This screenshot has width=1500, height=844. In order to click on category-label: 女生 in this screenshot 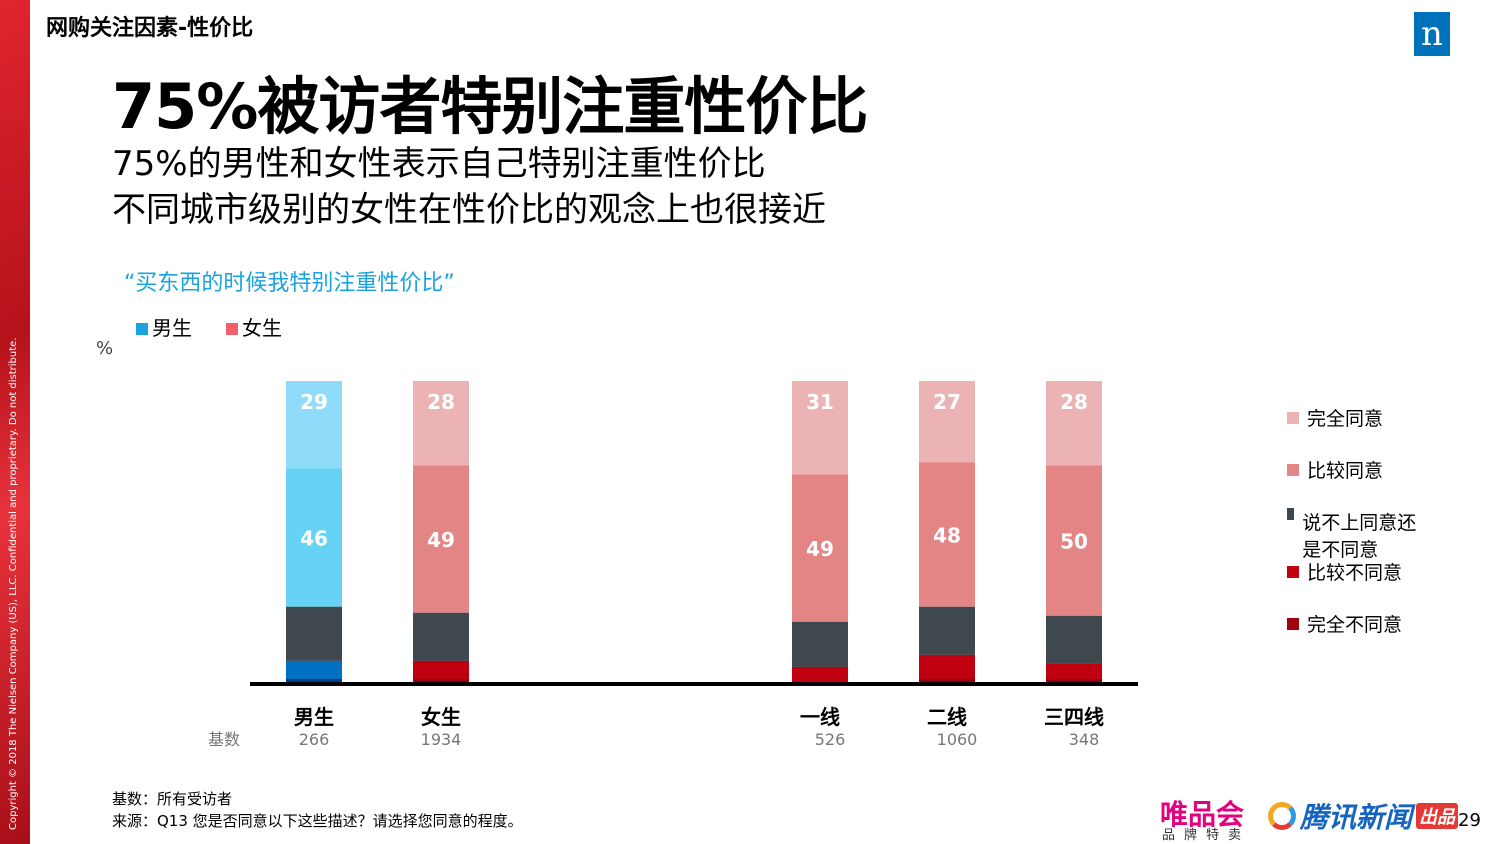, I will do `click(441, 717)`.